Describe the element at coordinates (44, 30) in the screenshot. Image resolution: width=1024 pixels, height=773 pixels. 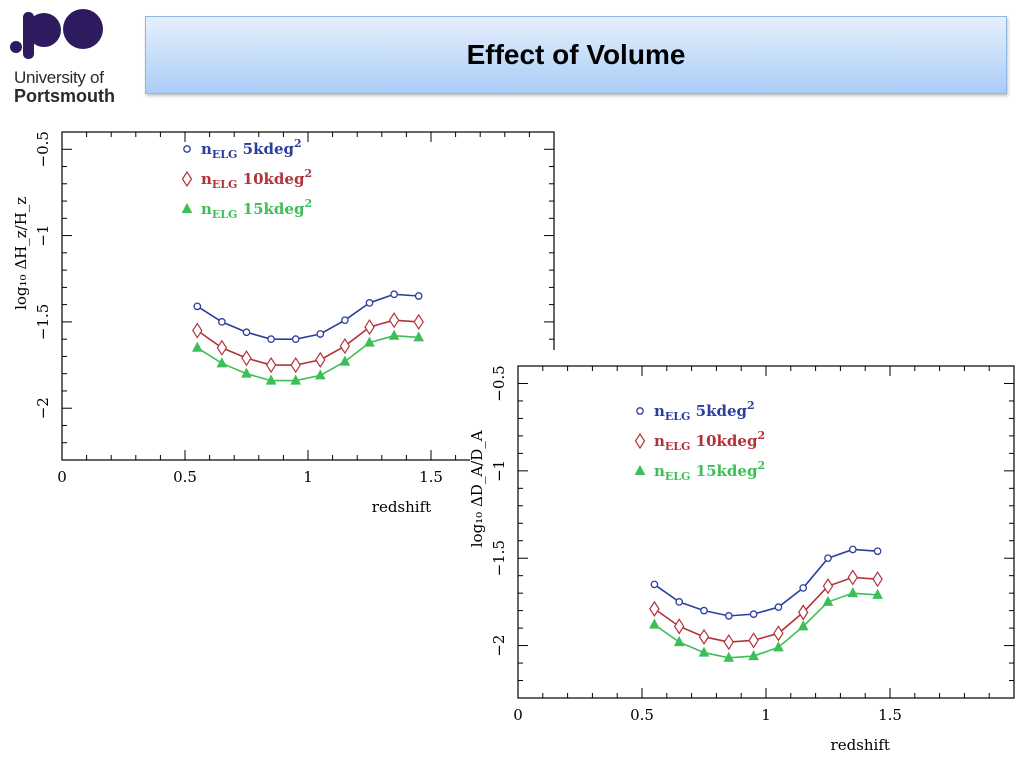
I see `logo-circle-p` at that location.